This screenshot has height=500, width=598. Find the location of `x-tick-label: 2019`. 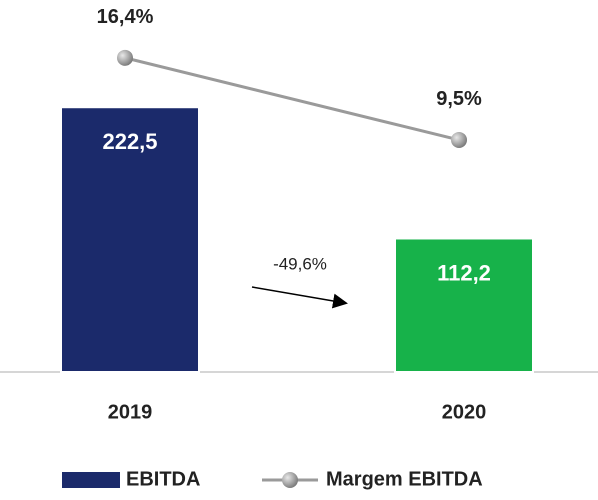

x-tick-label: 2019 is located at coordinates (130, 412).